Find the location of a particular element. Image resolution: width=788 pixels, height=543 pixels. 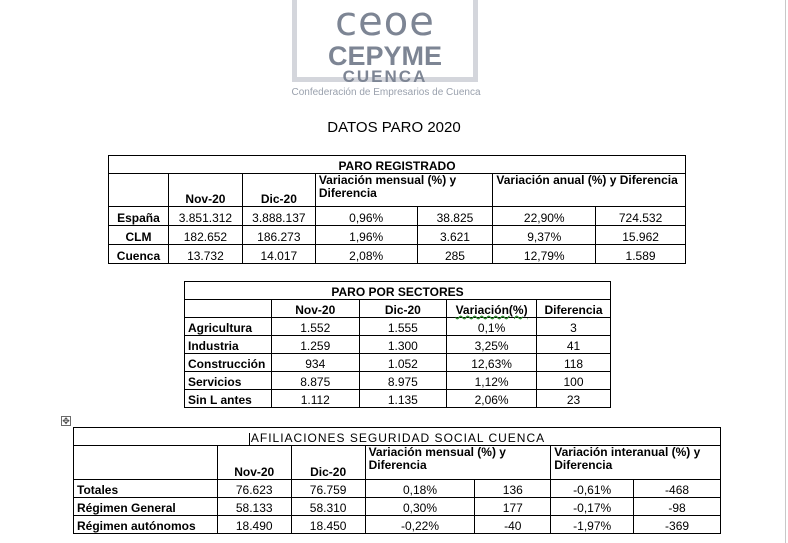

table-cell: 14.017 is located at coordinates (278, 254).